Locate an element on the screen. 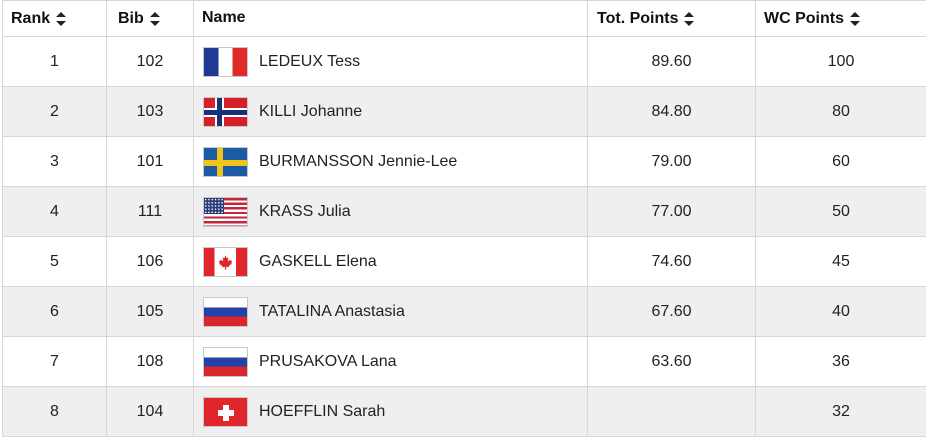  header-row: Rank Bib Name Tot. Points WC Points is located at coordinates (464, 19).